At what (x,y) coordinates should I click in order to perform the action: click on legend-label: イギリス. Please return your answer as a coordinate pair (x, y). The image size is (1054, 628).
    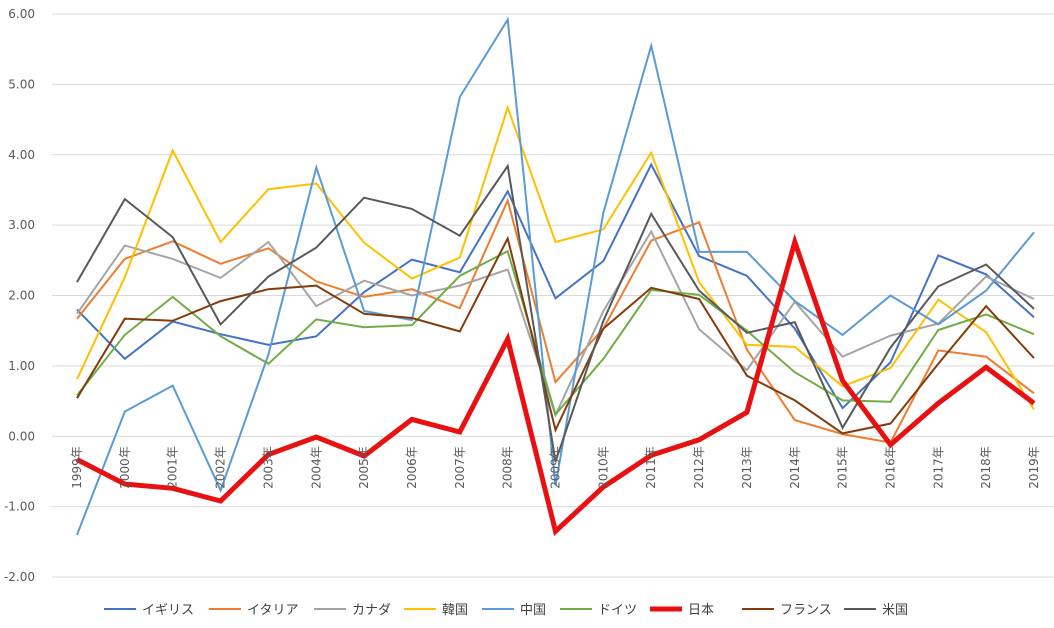
    Looking at the image, I should click on (168, 610).